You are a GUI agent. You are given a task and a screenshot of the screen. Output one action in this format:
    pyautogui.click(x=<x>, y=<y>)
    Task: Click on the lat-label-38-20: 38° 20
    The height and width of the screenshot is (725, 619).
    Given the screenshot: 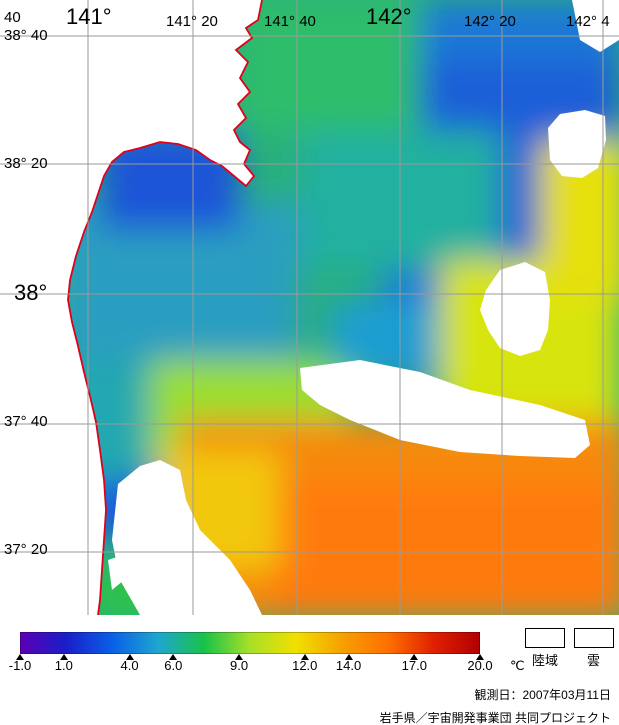 What is the action you would take?
    pyautogui.click(x=26, y=163)
    